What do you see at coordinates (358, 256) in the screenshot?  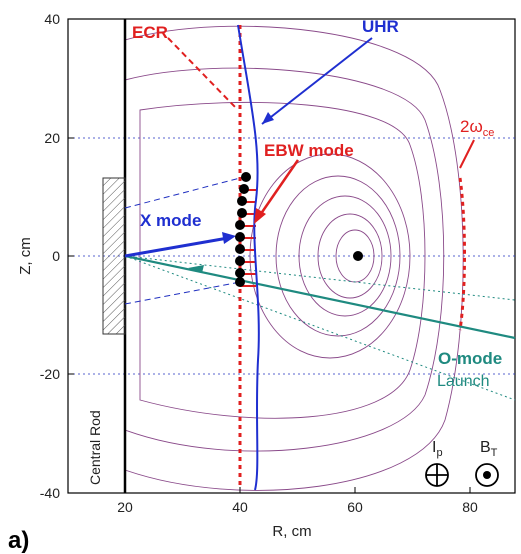 I see `magnetic-axis` at bounding box center [358, 256].